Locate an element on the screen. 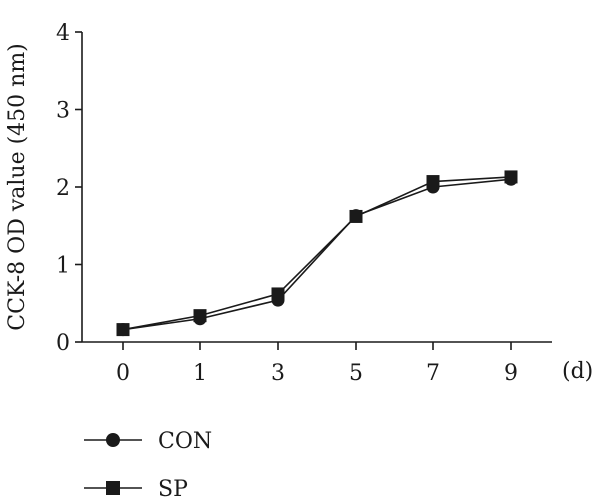 This screenshot has height=498, width=598. legend-item-con: CON is located at coordinates (148, 441).